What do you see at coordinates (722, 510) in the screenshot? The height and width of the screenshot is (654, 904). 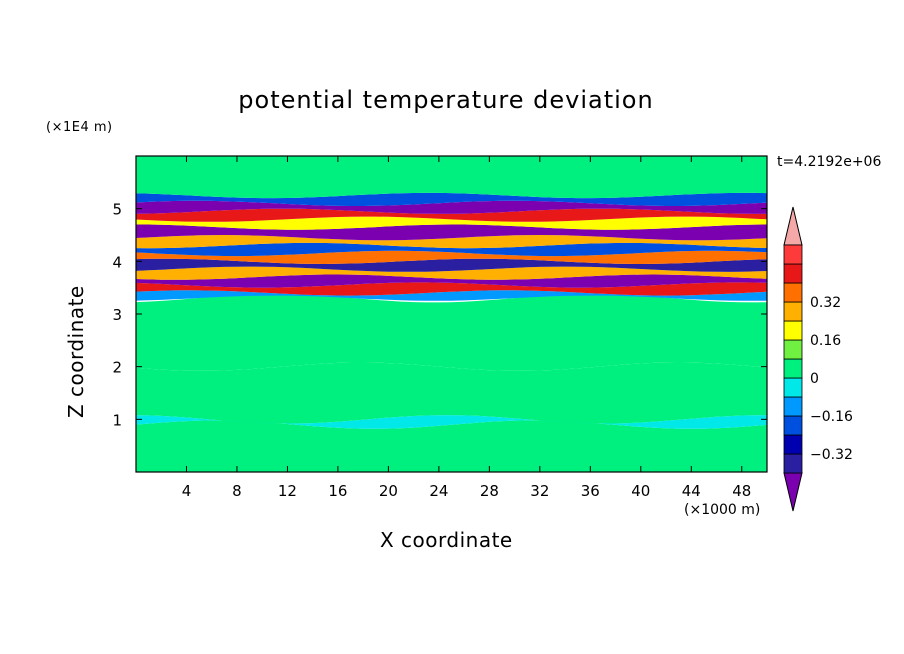 I see `x-unit-label: (×1000 m)` at bounding box center [722, 510].